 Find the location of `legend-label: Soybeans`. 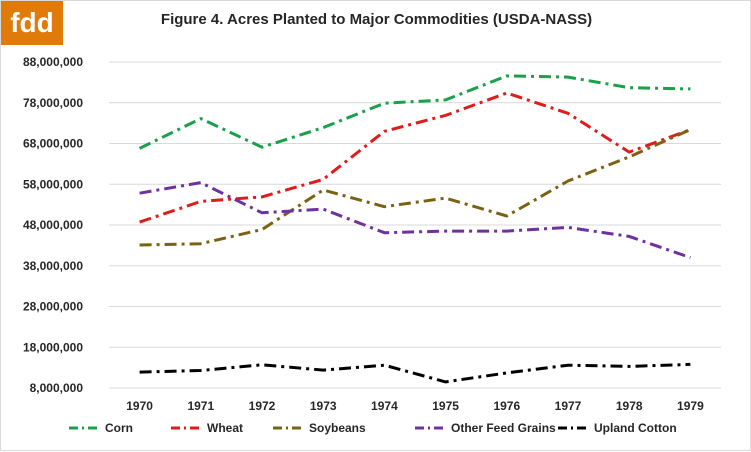

legend-label: Soybeans is located at coordinates (337, 428).